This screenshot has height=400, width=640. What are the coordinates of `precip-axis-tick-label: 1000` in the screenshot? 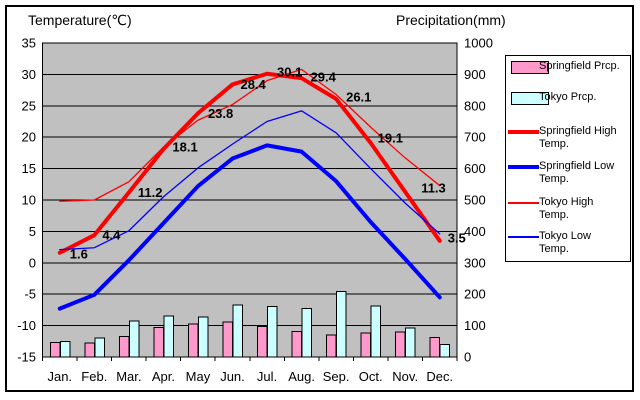 It's located at (478, 43).